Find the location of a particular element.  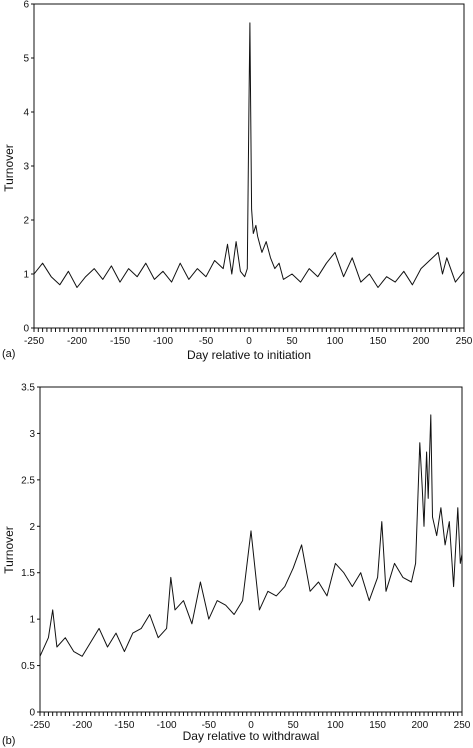

x-axis-label-a: Day relative to initiation is located at coordinates (249, 355).